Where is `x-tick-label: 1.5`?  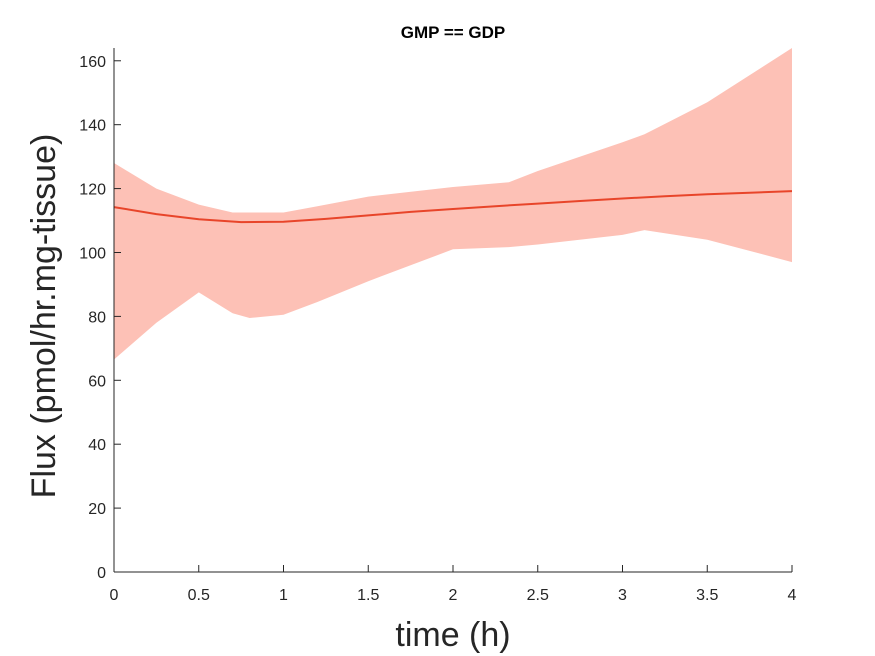 x-tick-label: 1.5 is located at coordinates (368, 595).